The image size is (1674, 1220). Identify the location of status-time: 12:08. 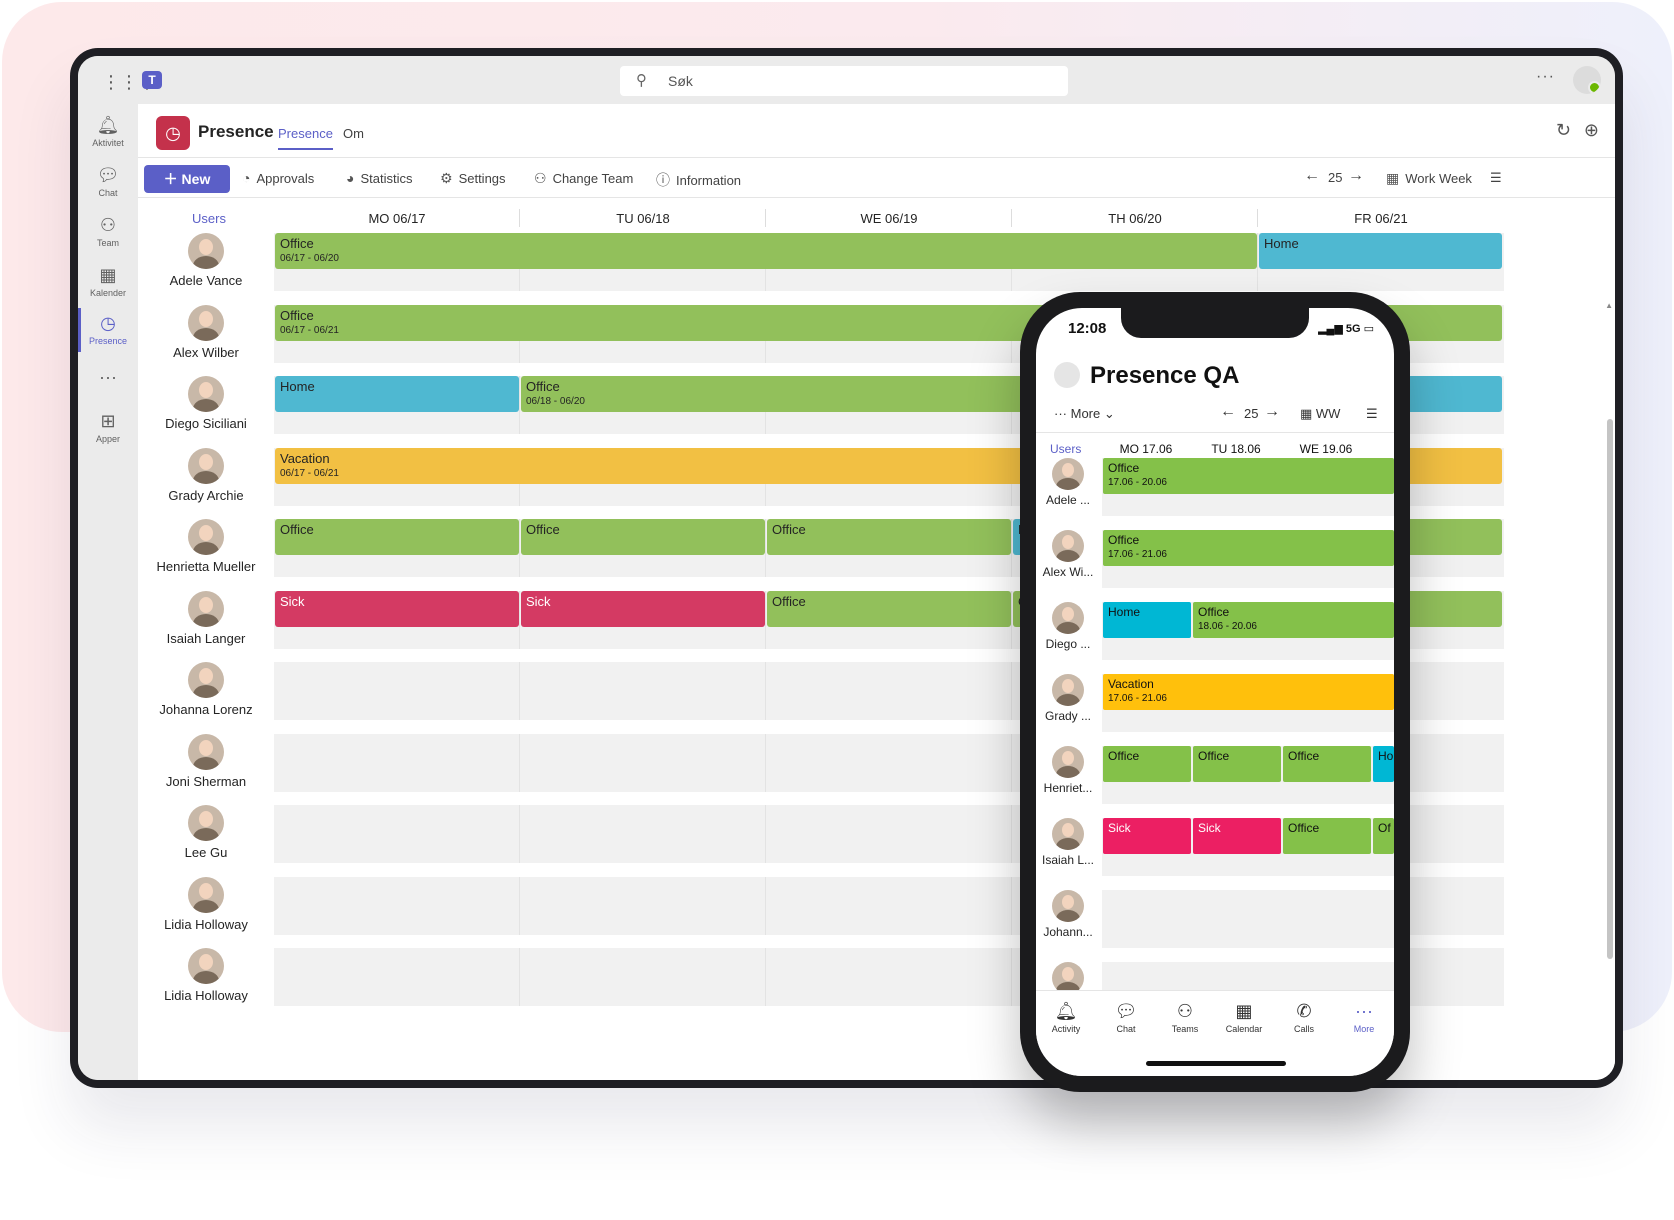
(1087, 328).